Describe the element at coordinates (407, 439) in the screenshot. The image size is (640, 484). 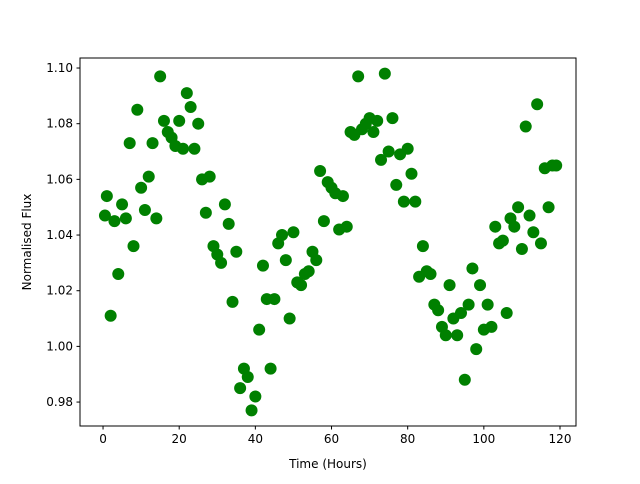
I see `x-tick-label: 80` at that location.